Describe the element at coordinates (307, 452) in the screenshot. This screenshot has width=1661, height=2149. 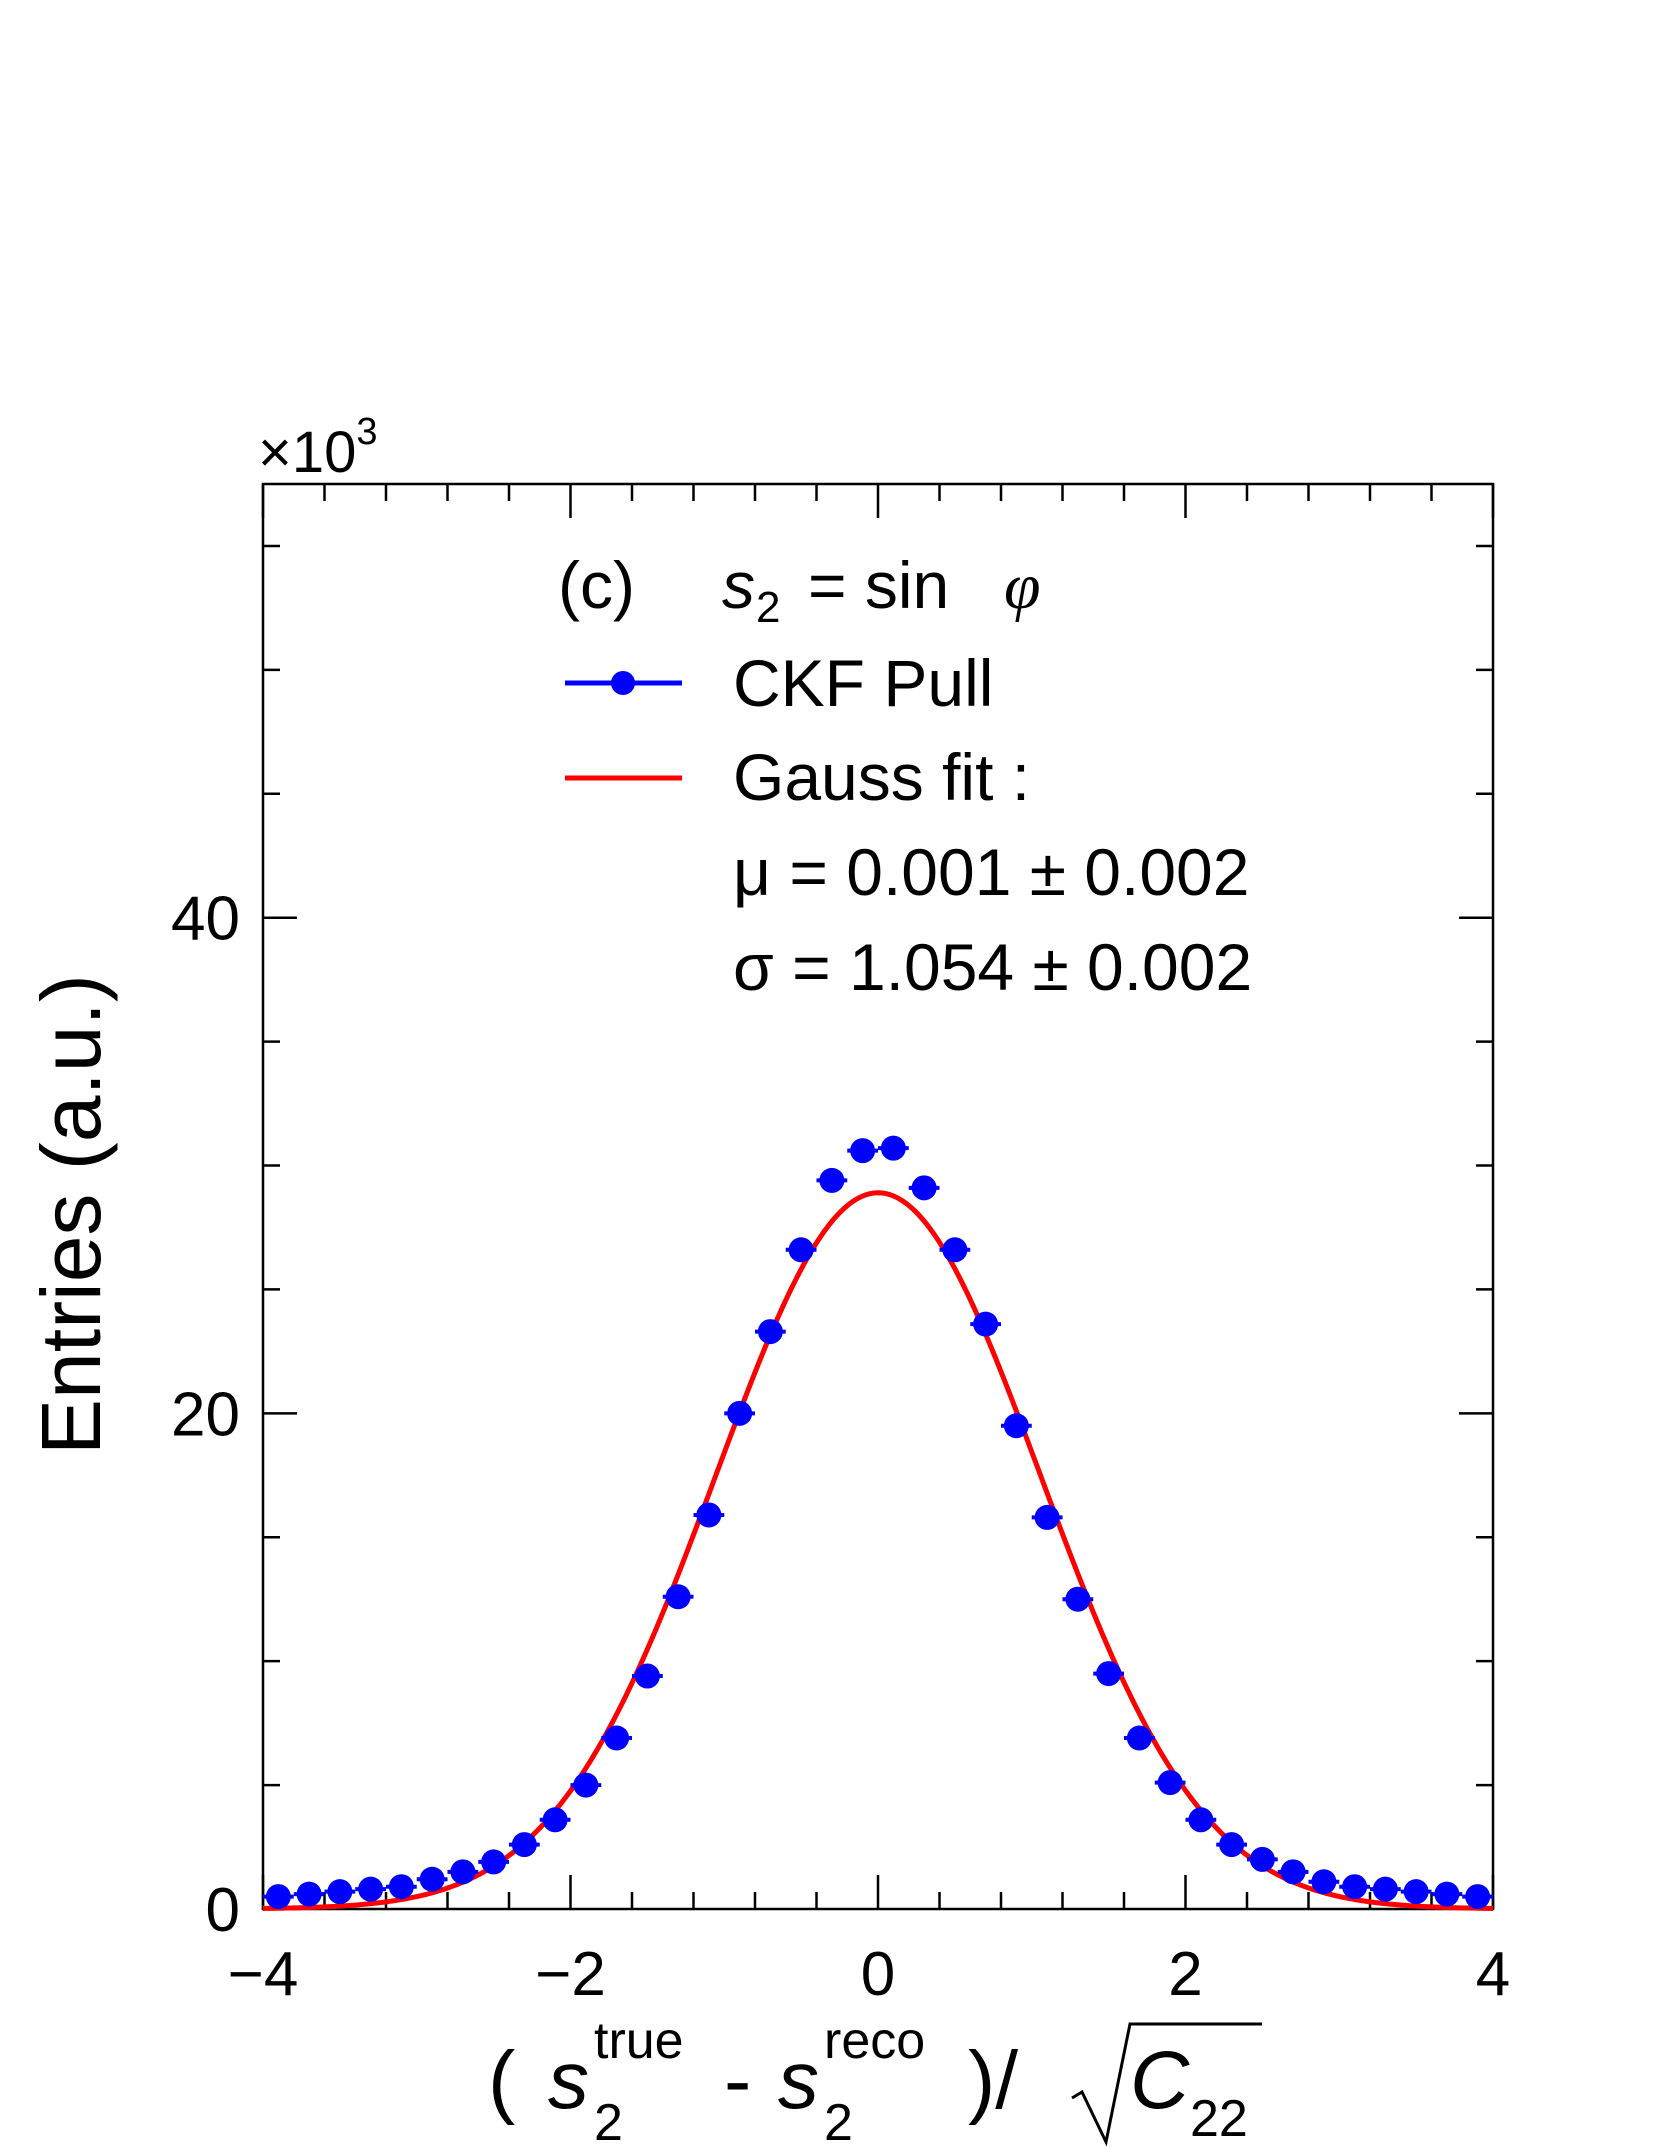
I see `multiplier-base: ×10` at that location.